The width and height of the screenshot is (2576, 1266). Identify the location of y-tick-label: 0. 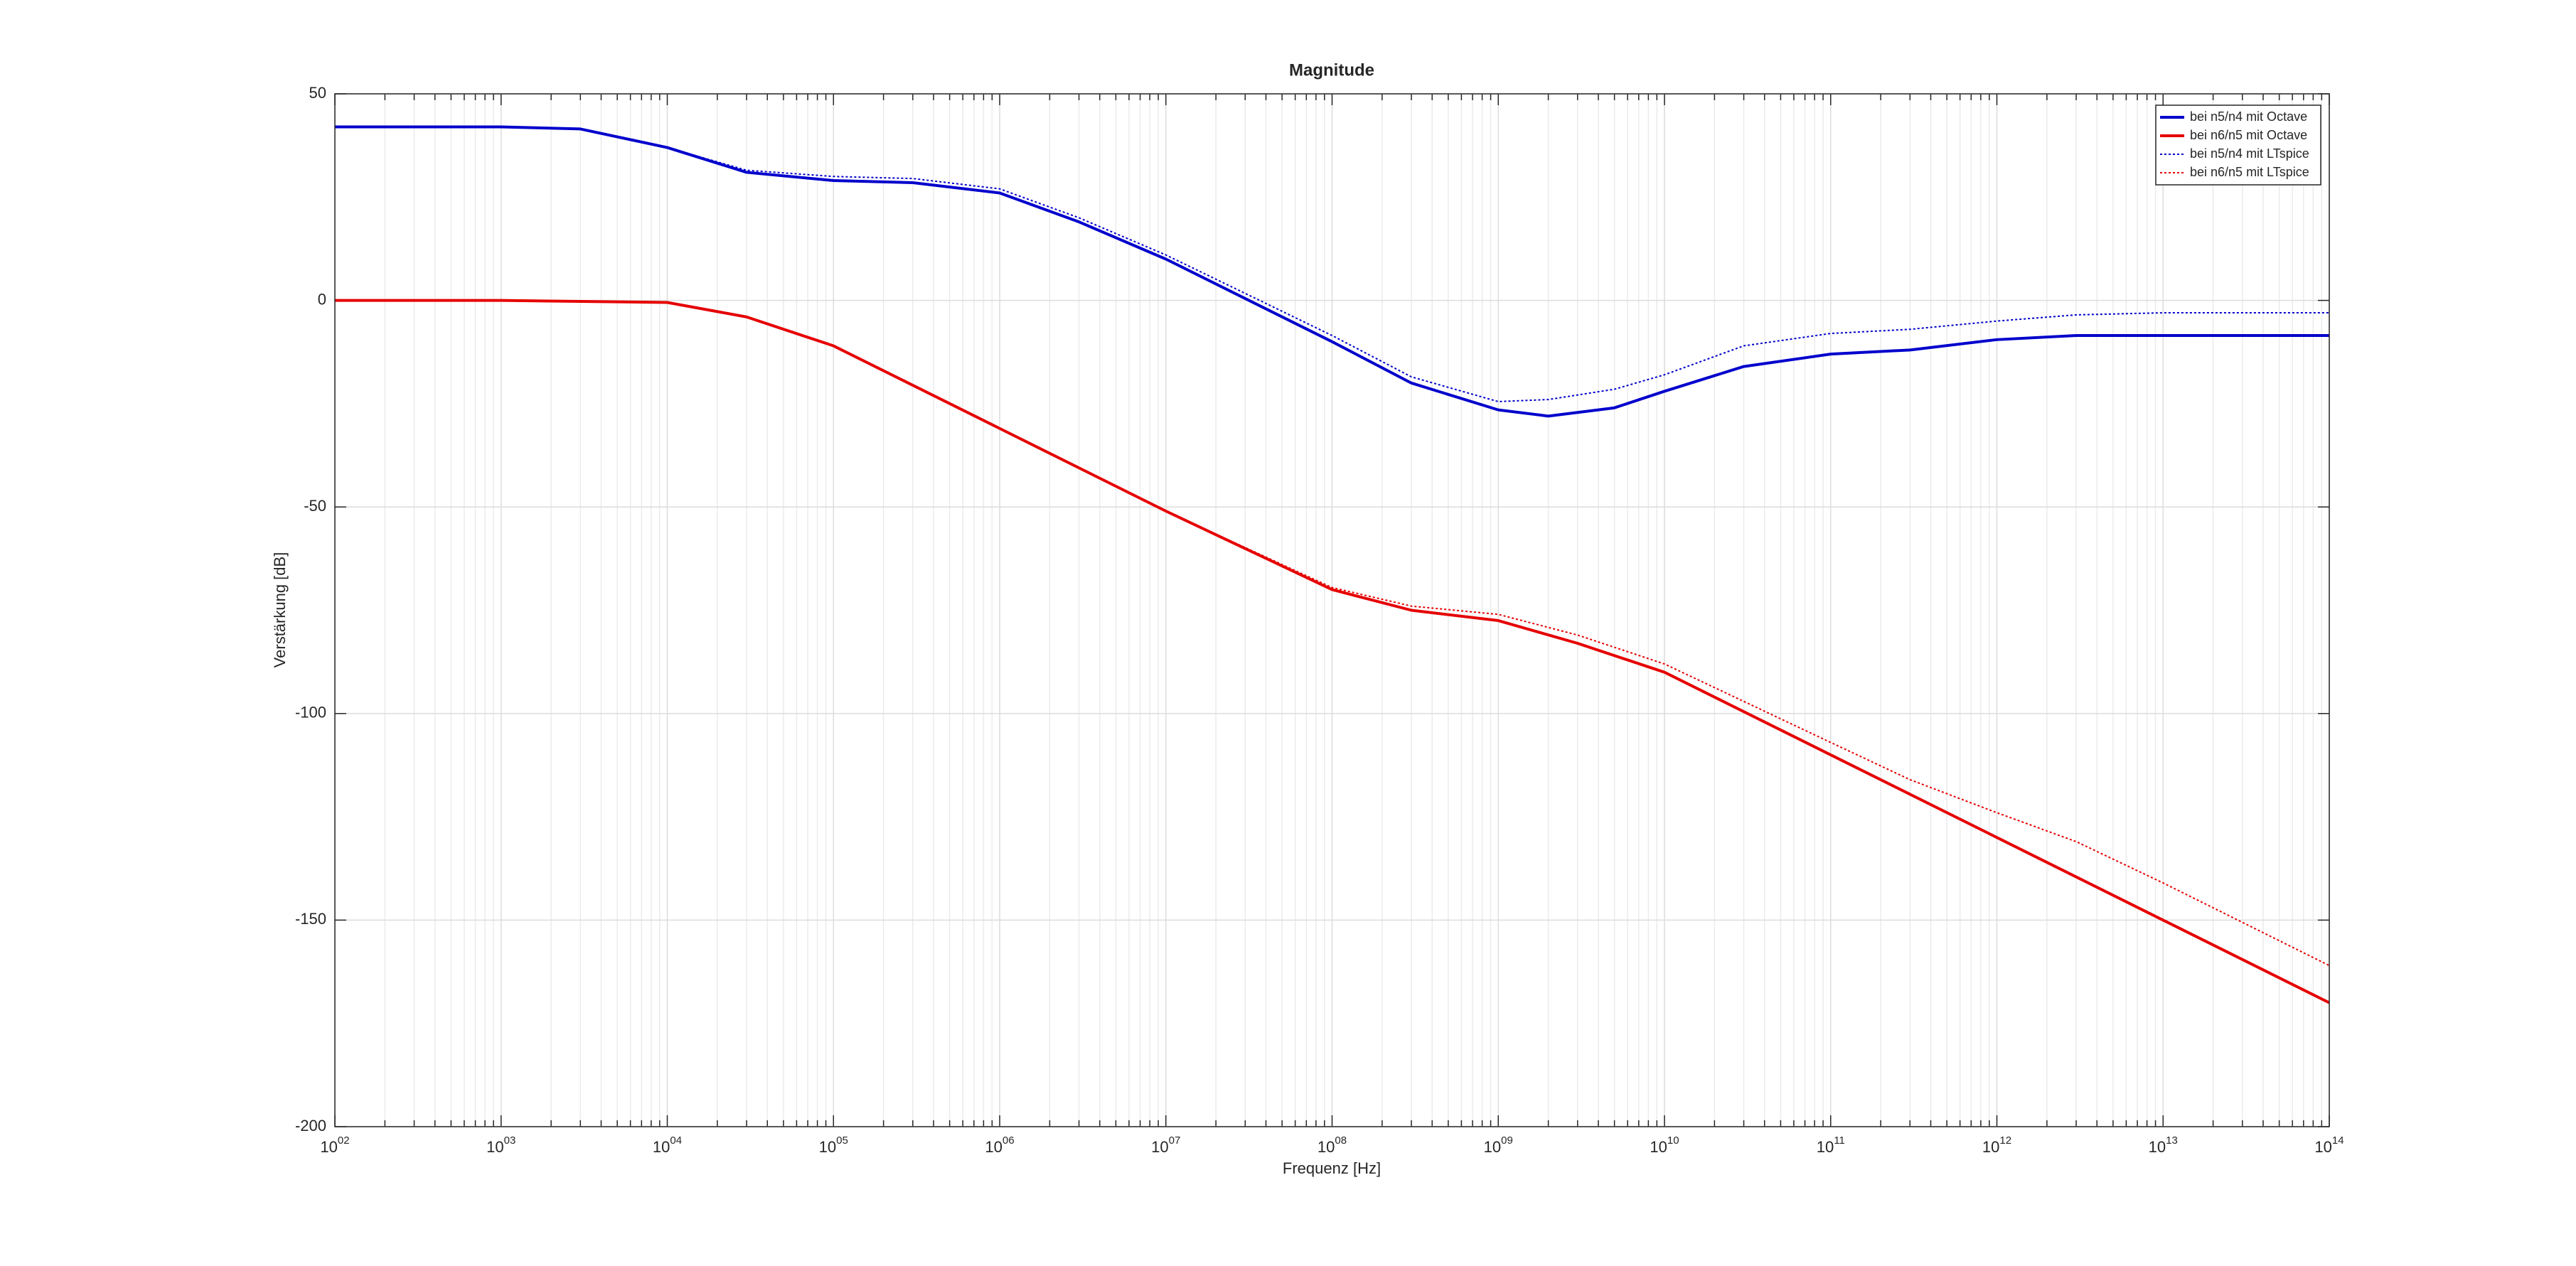
(322, 299).